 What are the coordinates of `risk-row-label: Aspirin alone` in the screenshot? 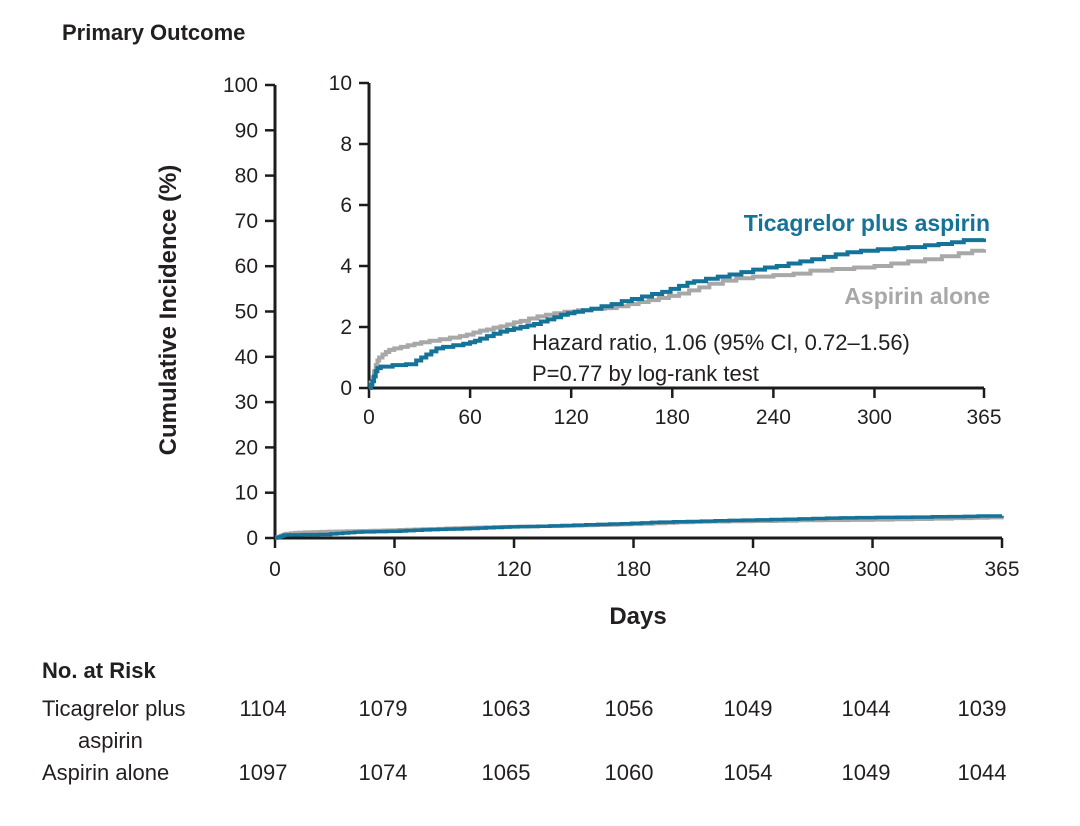 It's located at (106, 772).